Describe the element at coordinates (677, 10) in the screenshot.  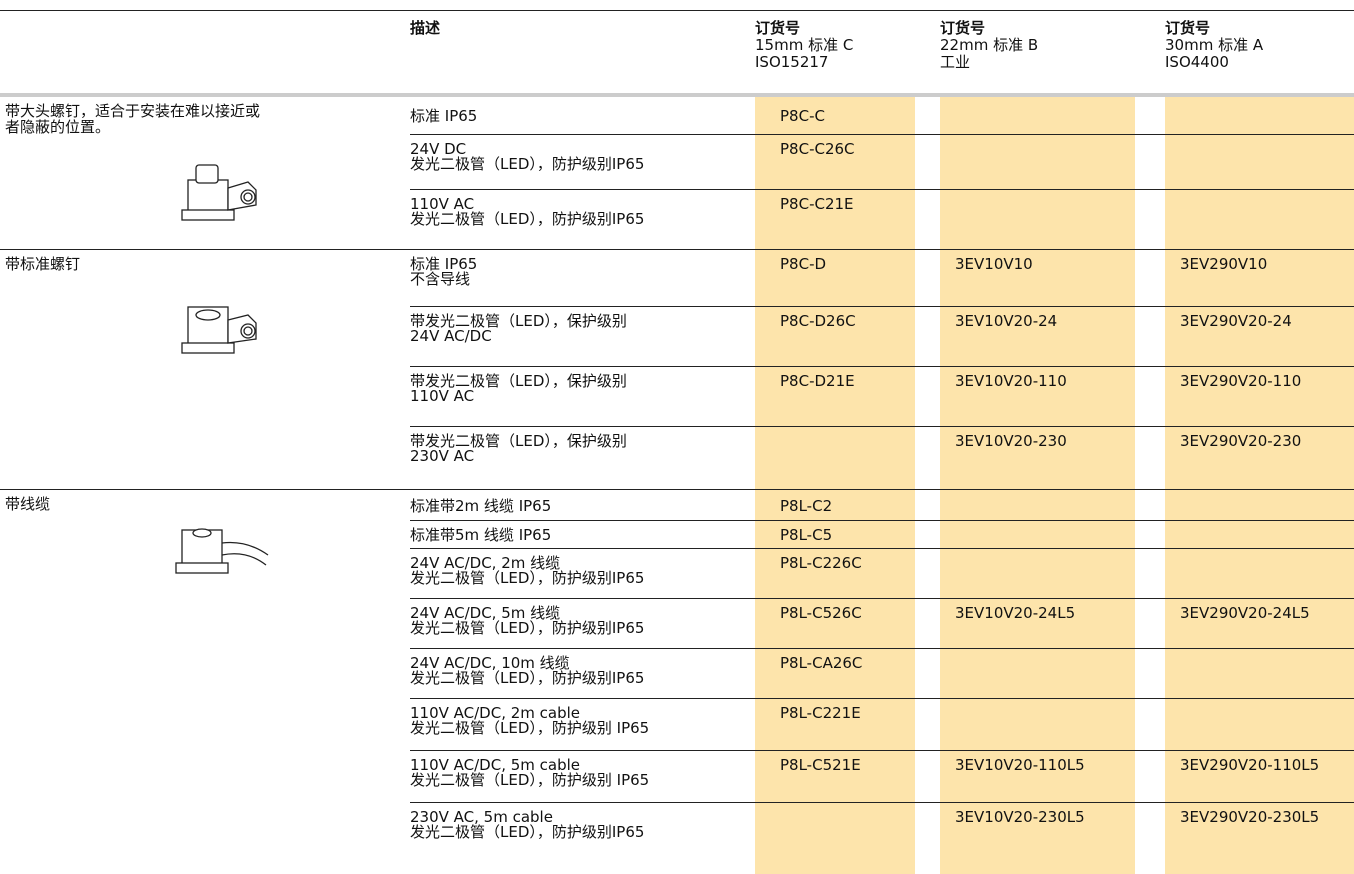
I see `top-rule` at that location.